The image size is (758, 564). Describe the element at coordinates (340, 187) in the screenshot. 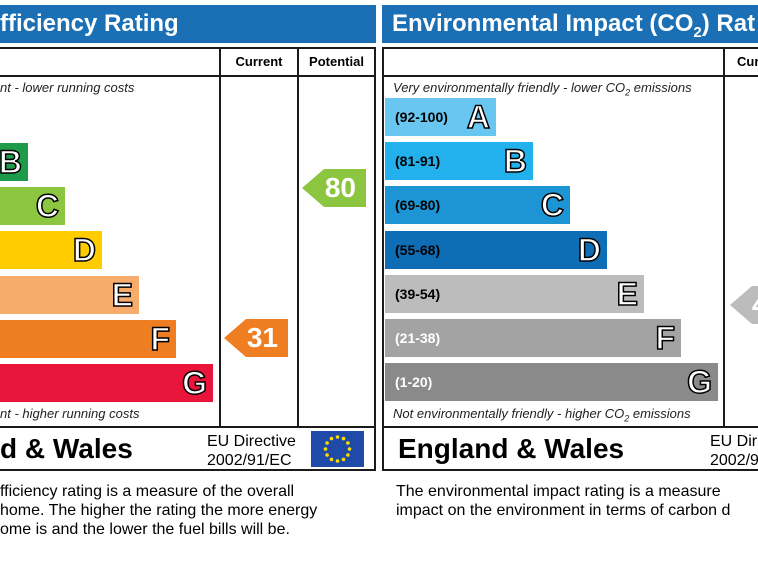

I see `energy-potential-value: 80` at that location.